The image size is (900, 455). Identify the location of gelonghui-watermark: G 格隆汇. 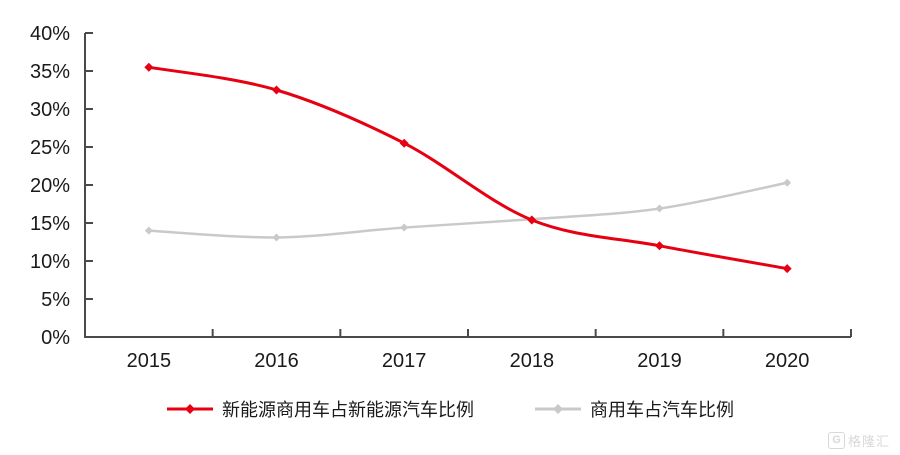
(858, 440).